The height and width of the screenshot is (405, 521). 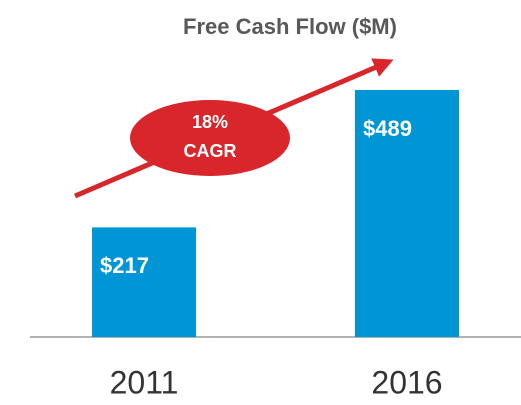 I want to click on value-label: $489, so click(x=387, y=128).